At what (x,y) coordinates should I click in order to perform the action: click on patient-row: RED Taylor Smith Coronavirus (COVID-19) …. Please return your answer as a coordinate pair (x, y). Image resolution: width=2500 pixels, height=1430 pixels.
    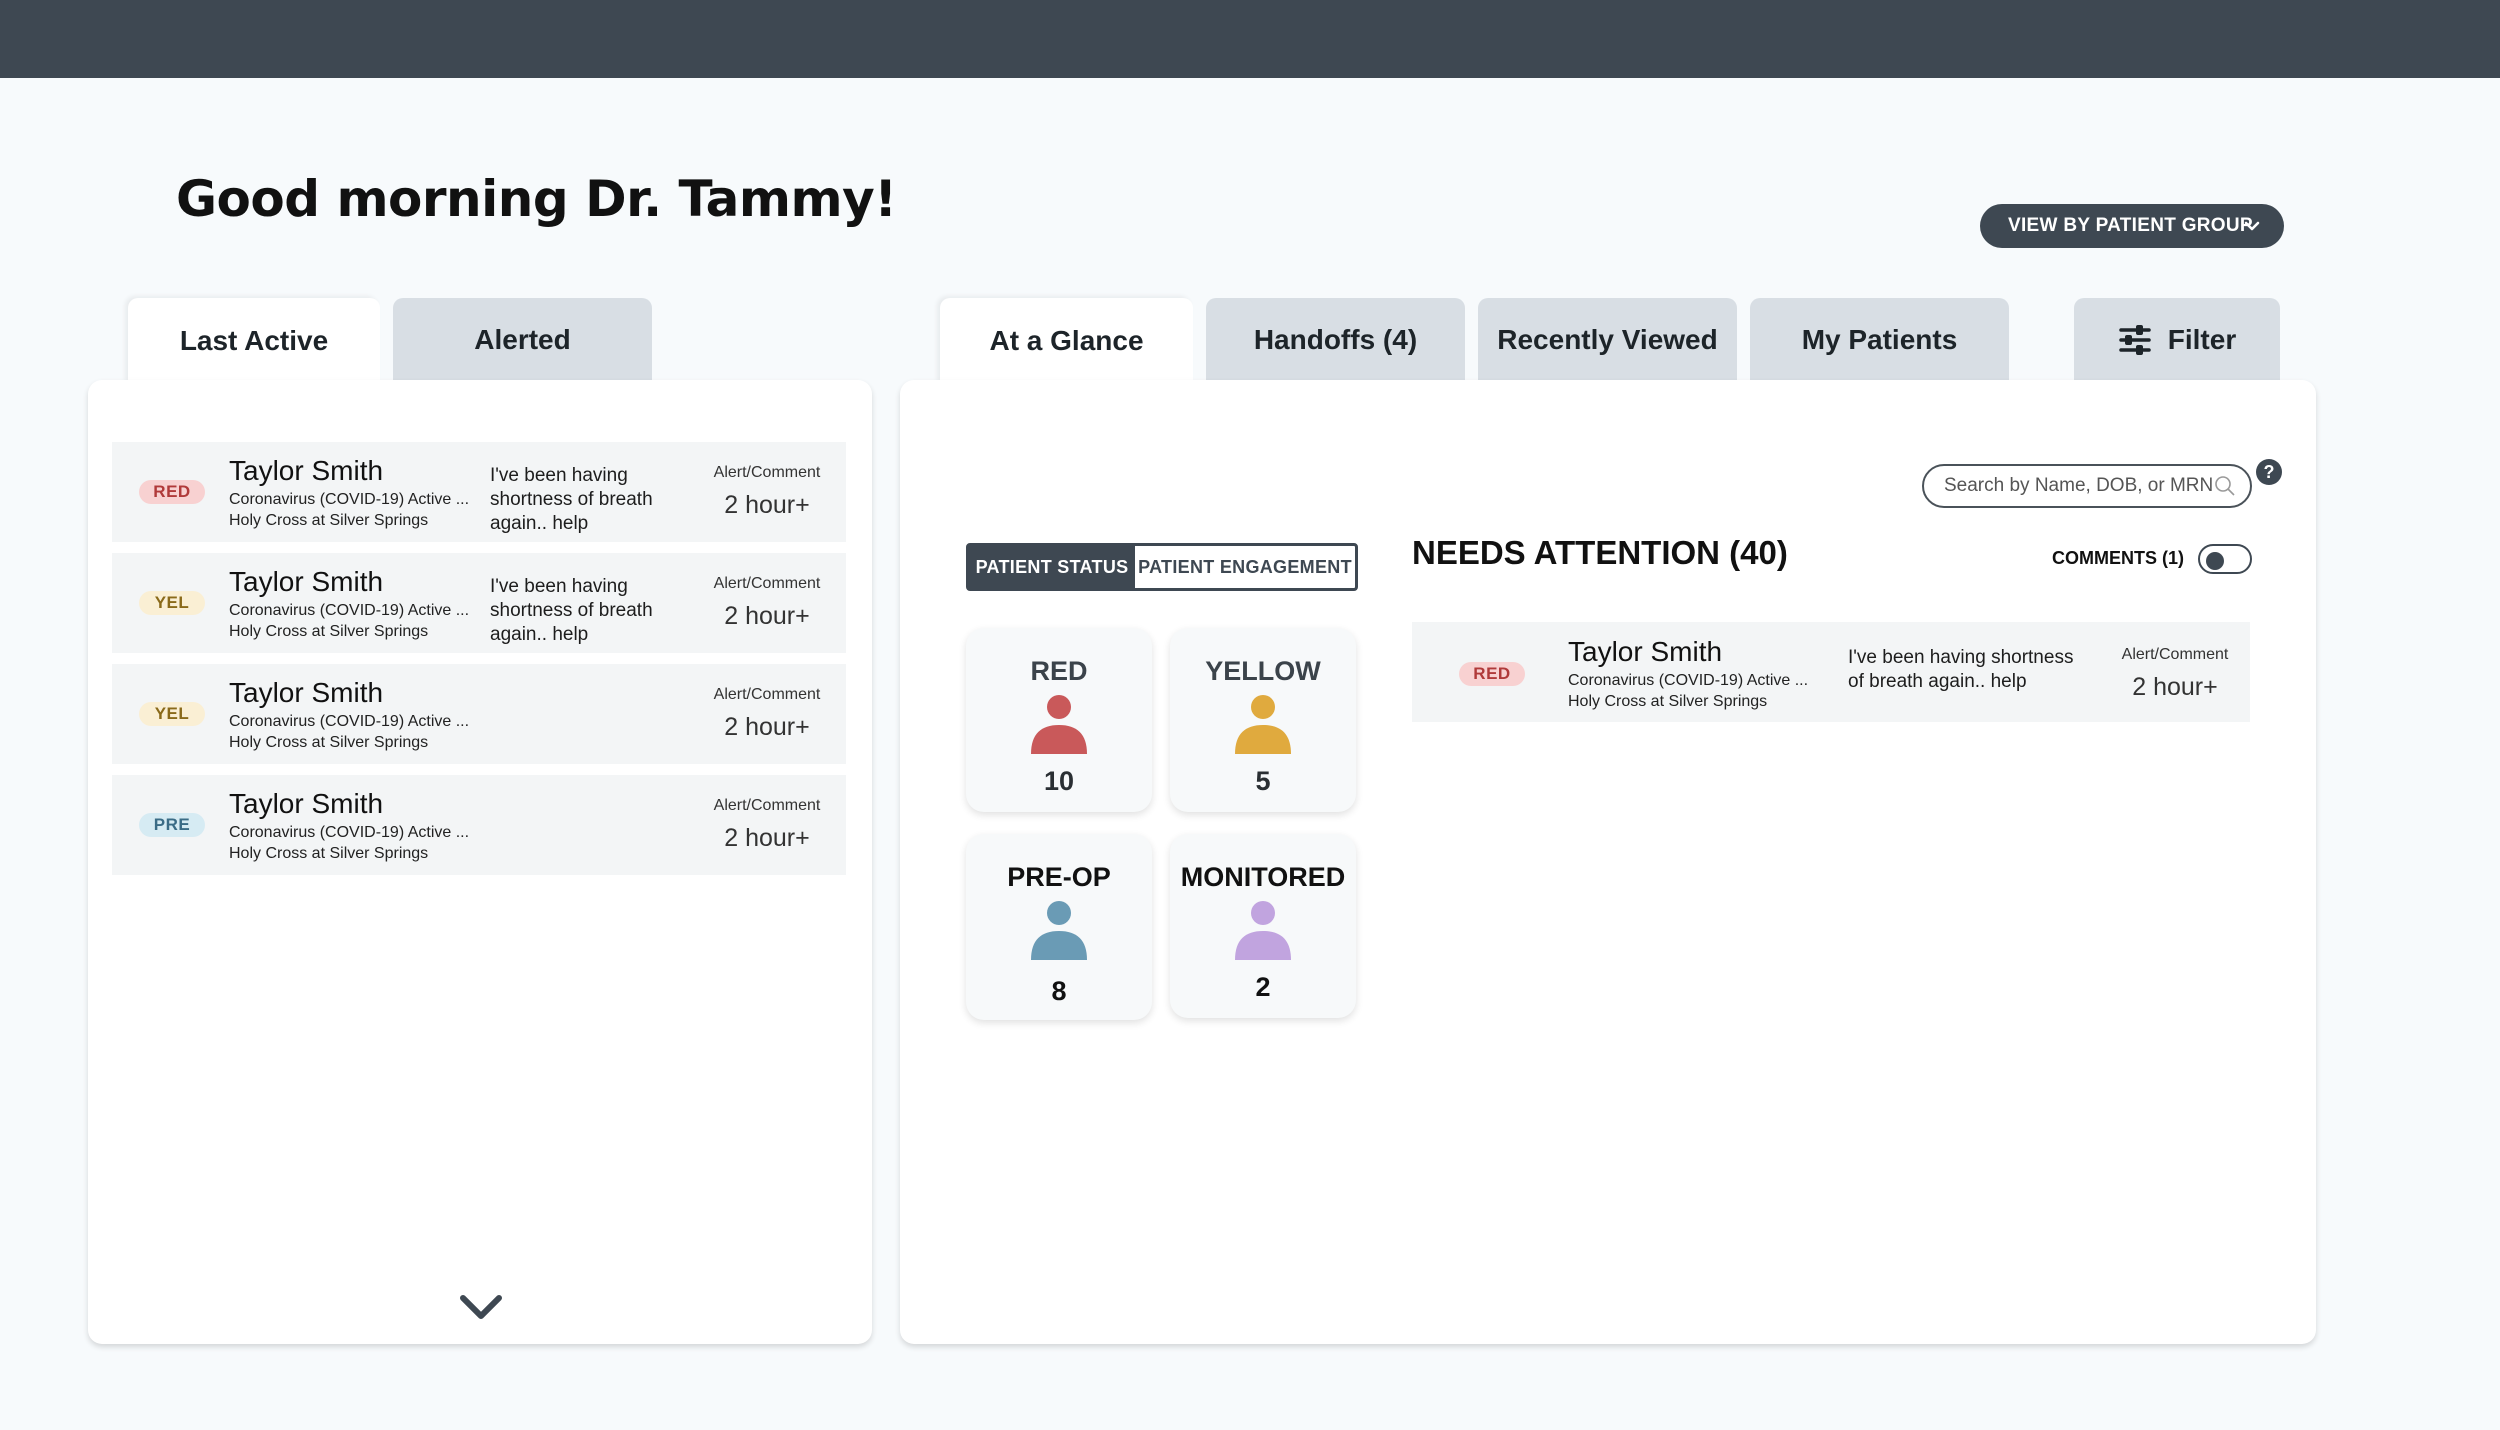
    Looking at the image, I should click on (479, 492).